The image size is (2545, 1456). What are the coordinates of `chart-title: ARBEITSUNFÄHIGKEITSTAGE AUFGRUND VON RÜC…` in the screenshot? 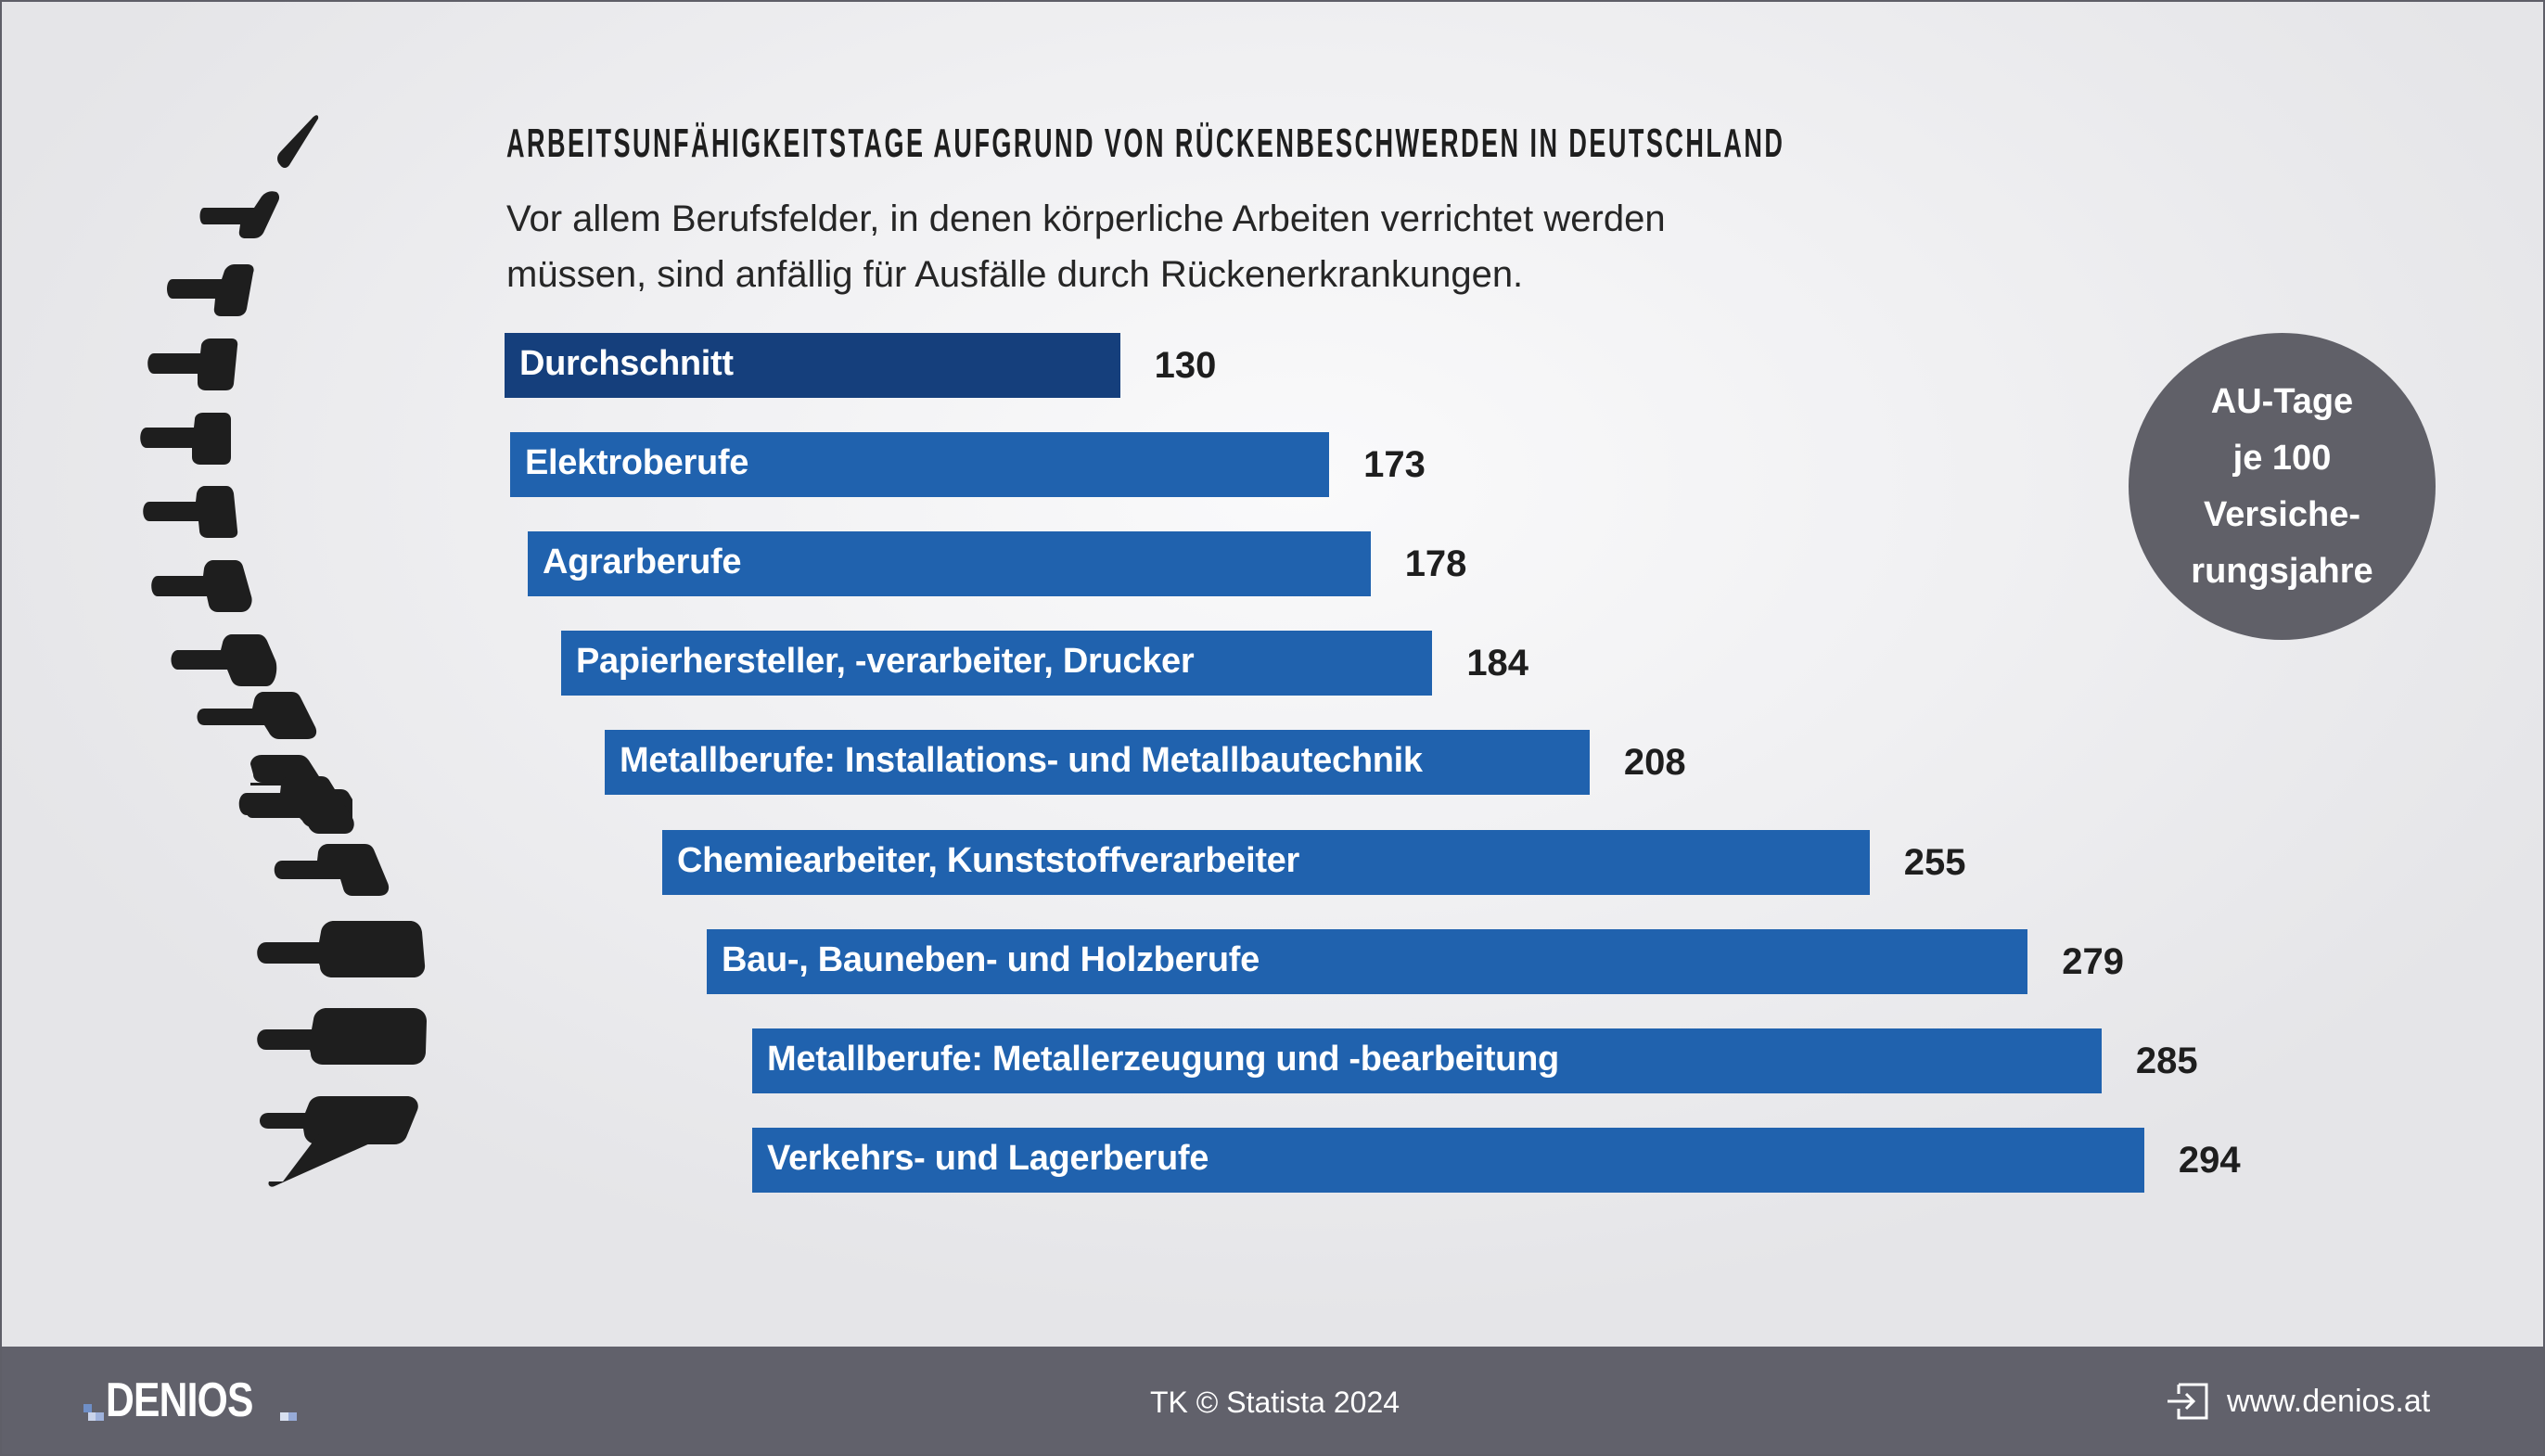 It's located at (1145, 143).